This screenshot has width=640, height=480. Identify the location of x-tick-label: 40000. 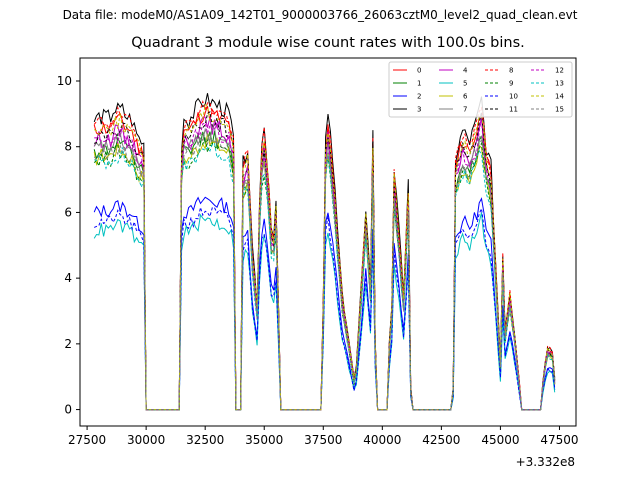
(382, 440).